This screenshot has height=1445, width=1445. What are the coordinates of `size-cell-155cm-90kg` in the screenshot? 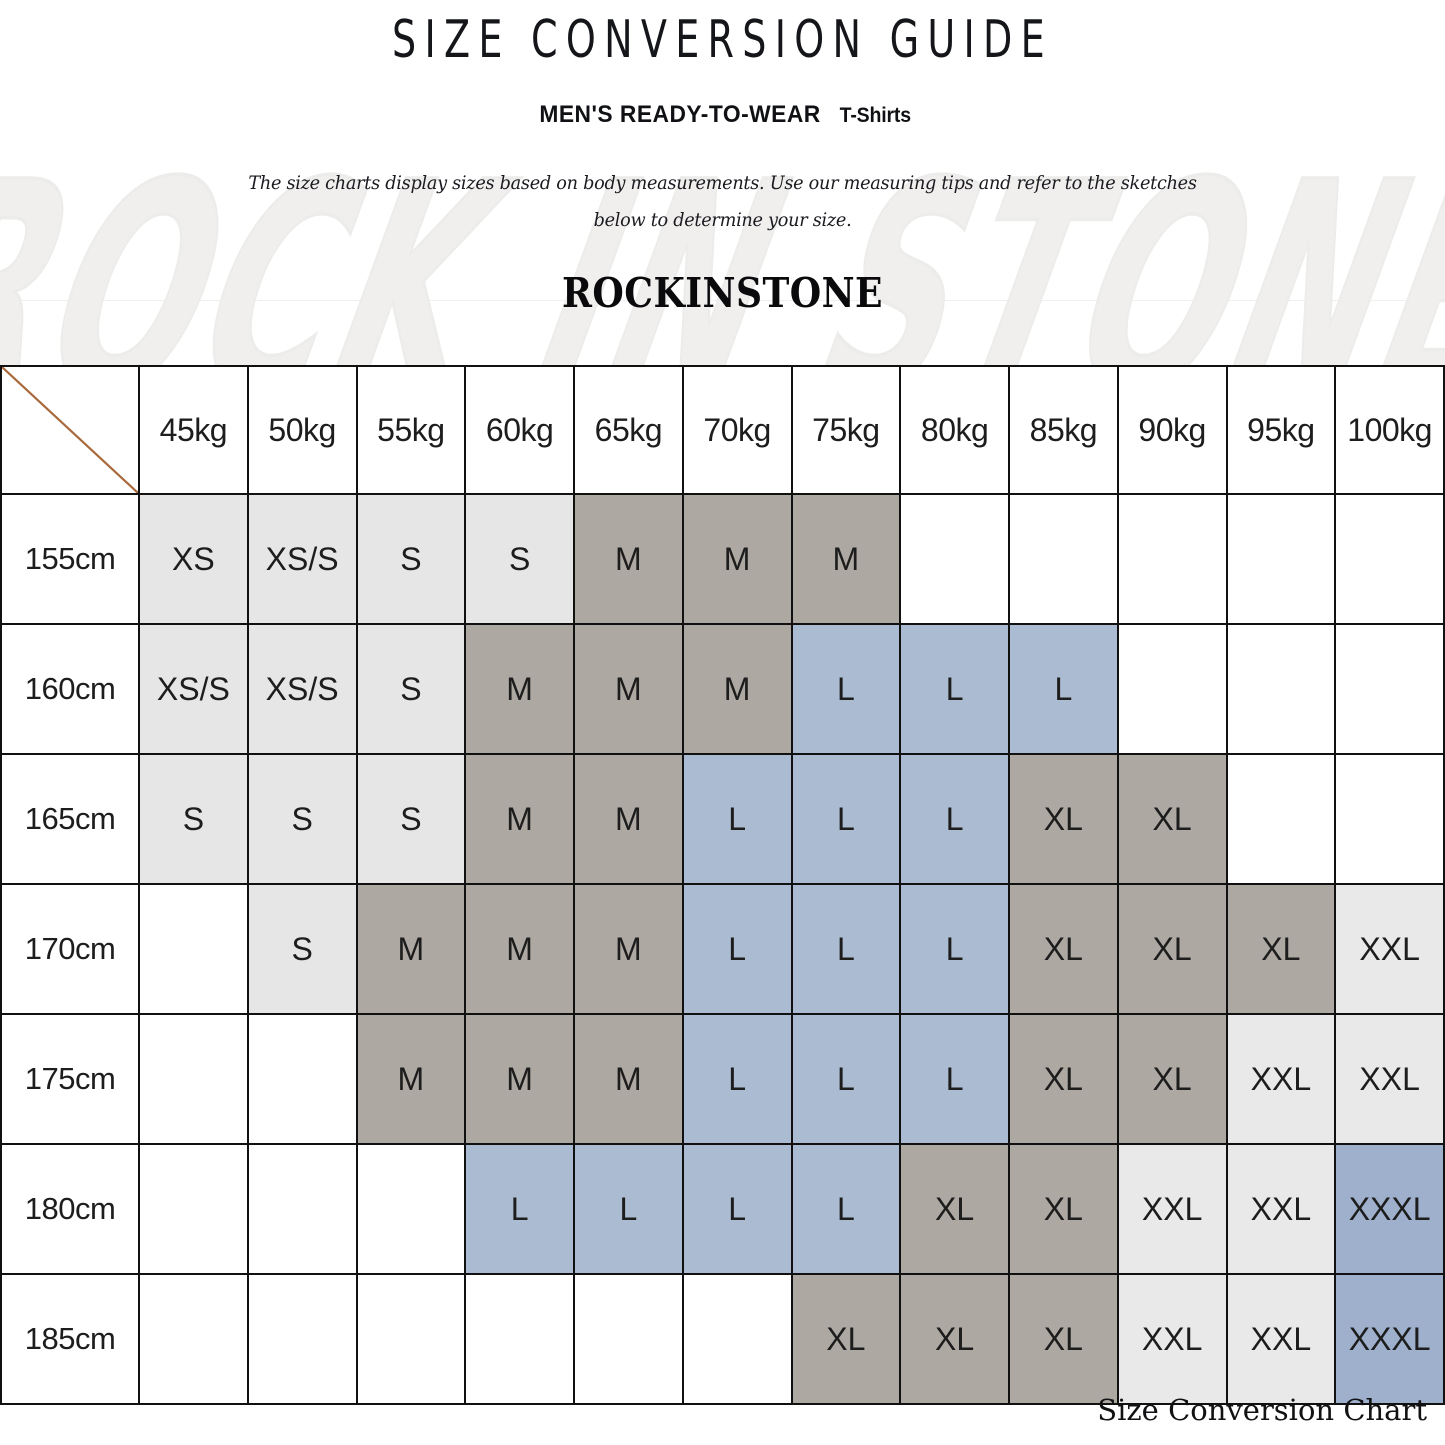 It's located at (1172, 559).